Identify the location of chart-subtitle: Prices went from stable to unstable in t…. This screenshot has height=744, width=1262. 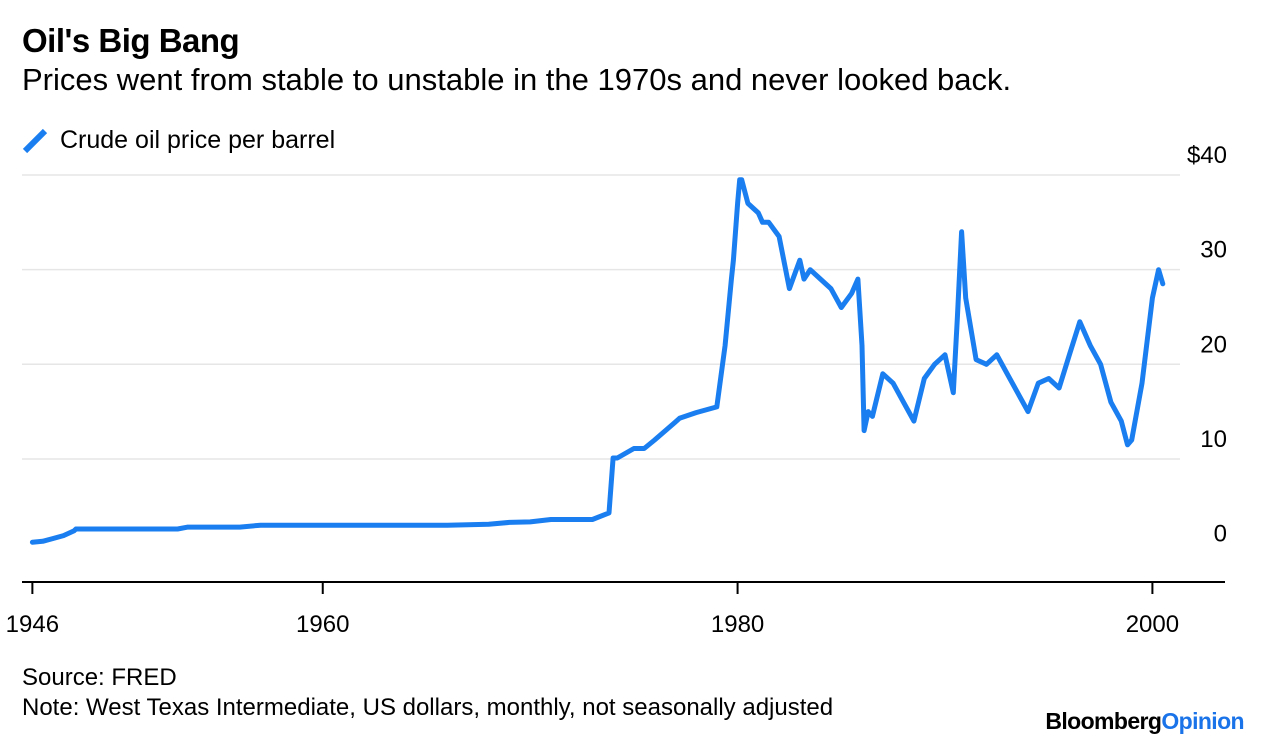
(517, 79).